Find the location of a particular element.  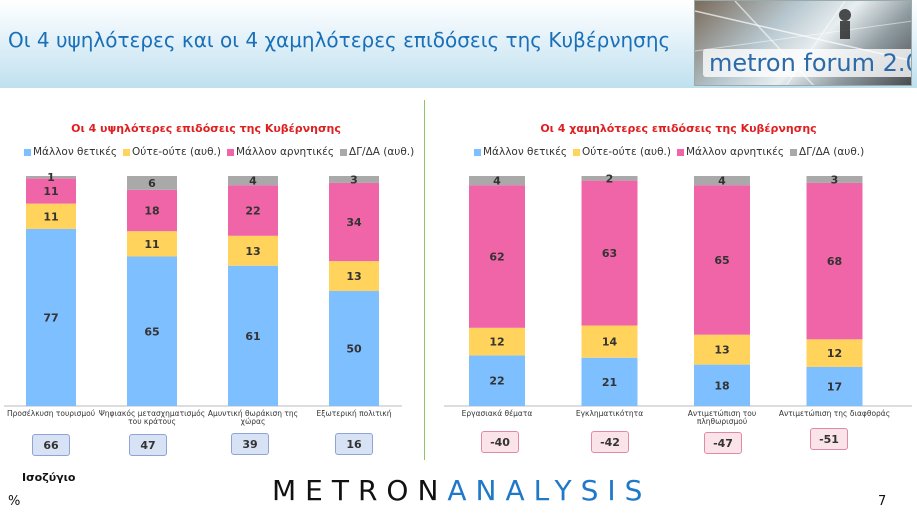

data-label: 61 is located at coordinates (252, 336).